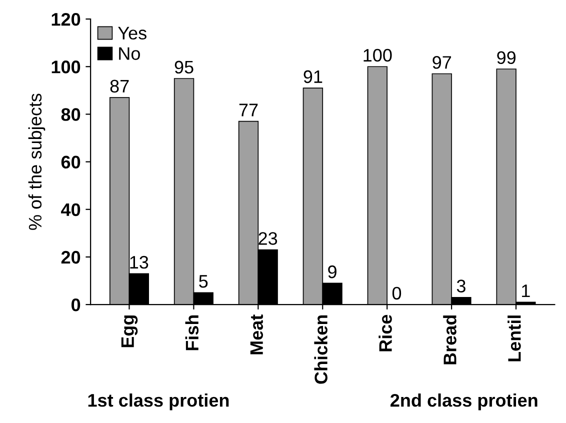 The height and width of the screenshot is (423, 566). What do you see at coordinates (257, 334) in the screenshot?
I see `x-tick-label: Meat` at bounding box center [257, 334].